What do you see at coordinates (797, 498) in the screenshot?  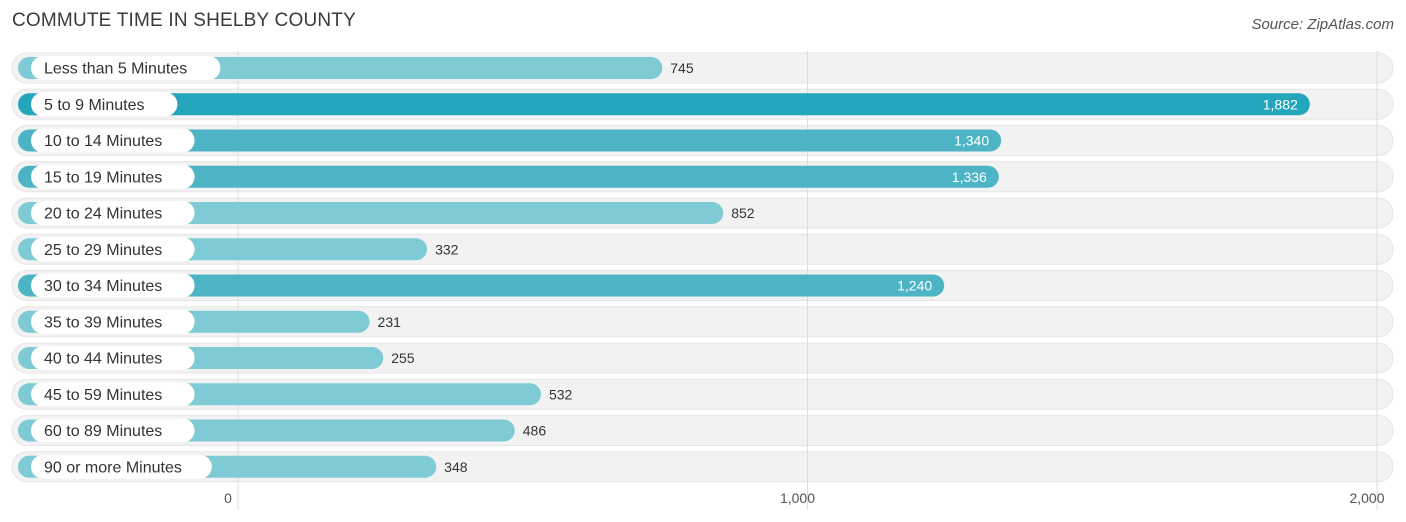 I see `x-tick-label: 1,000` at bounding box center [797, 498].